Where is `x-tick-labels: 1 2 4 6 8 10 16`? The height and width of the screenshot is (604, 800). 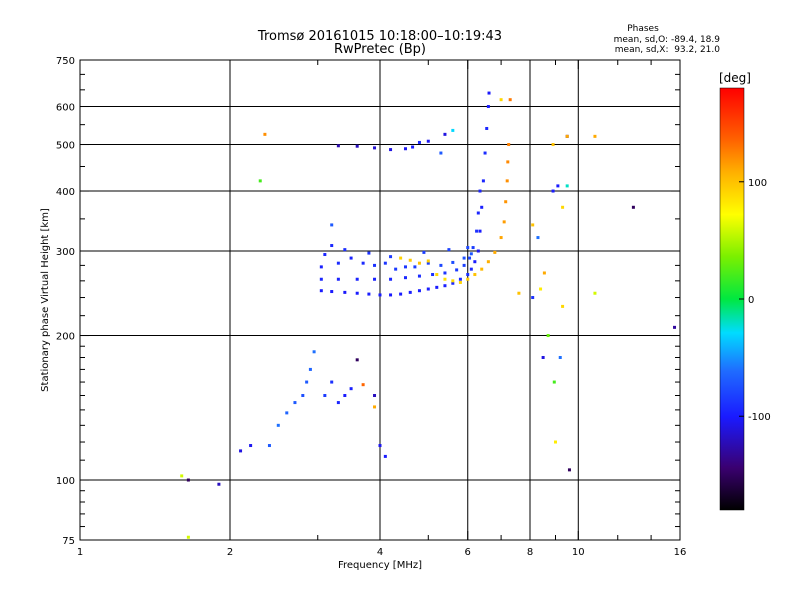
x-tick-labels: 1 2 4 6 8 10 16 is located at coordinates (382, 552).